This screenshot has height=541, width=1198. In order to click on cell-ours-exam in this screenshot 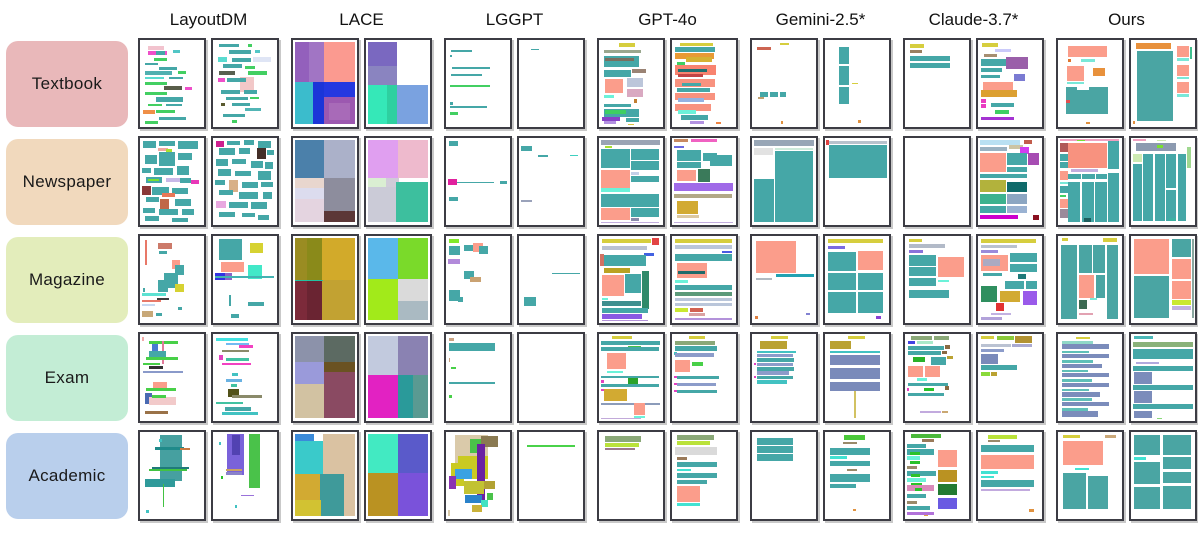, I will do `click(1126, 377)`.